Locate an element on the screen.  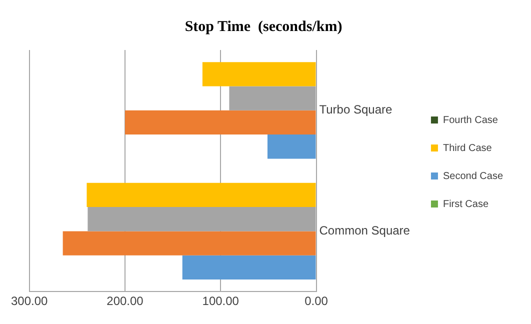
x-tick-label: 200.00 is located at coordinates (125, 301).